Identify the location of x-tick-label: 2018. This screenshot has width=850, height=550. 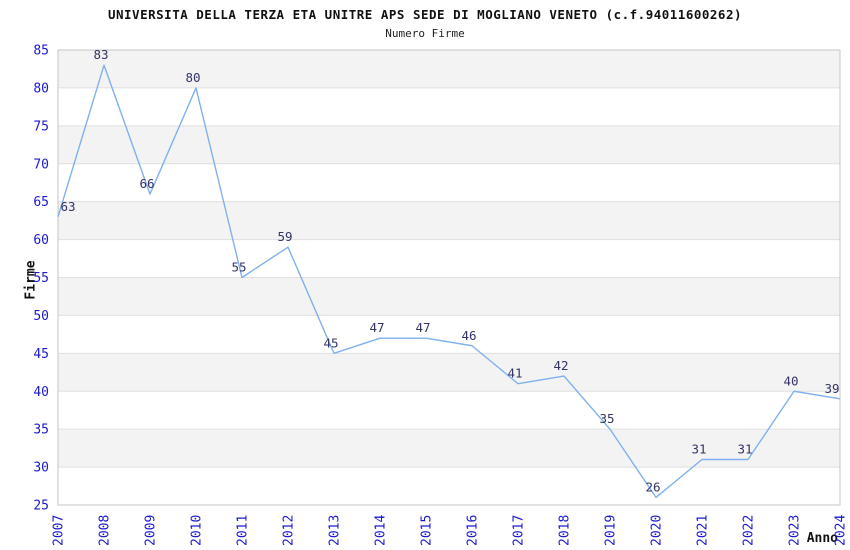
(565, 530).